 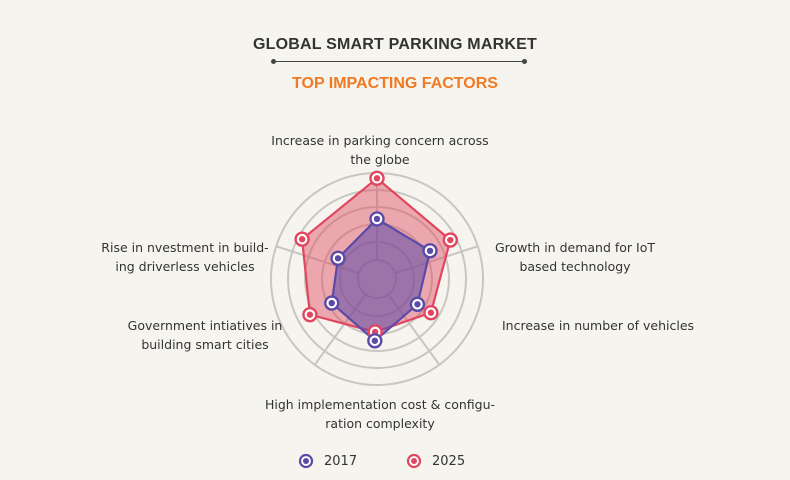 What do you see at coordinates (574, 247) in the screenshot?
I see `axis-label-line: Growth in demand for IoT` at bounding box center [574, 247].